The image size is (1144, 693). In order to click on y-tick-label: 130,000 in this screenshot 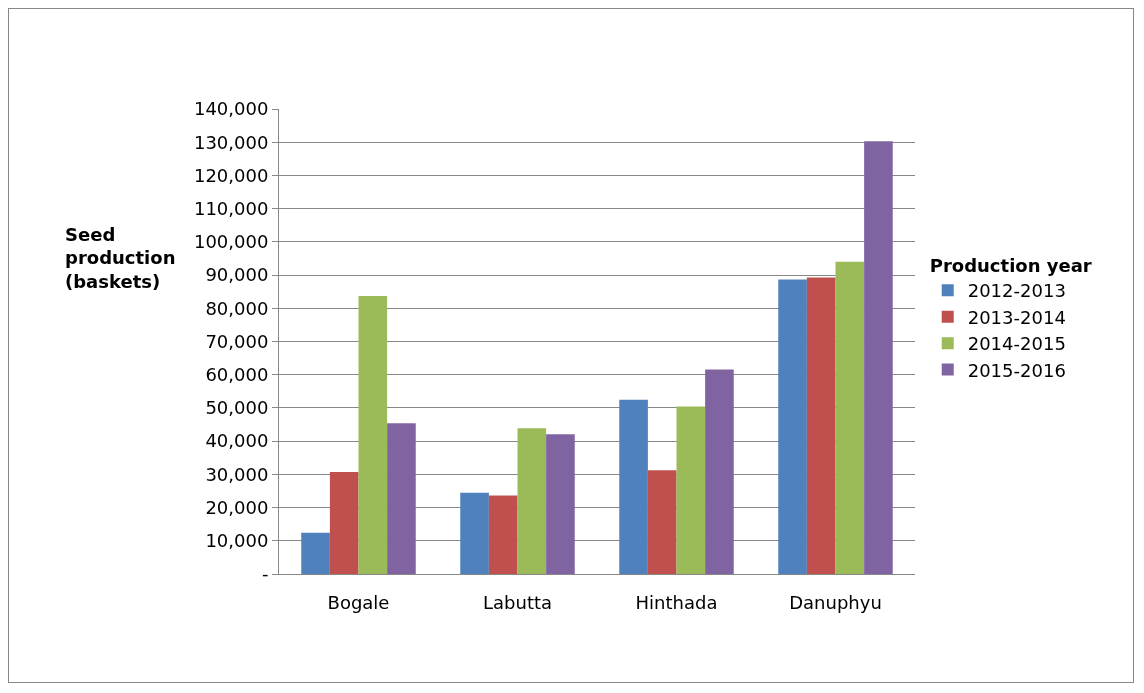, I will do `click(231, 142)`.